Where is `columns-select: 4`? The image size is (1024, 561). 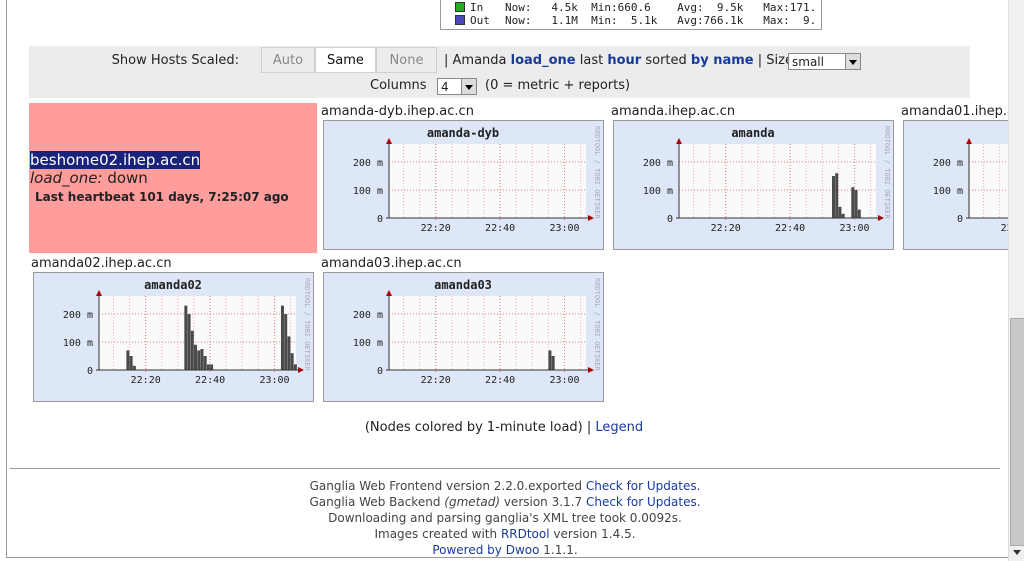 columns-select: 4 is located at coordinates (457, 86).